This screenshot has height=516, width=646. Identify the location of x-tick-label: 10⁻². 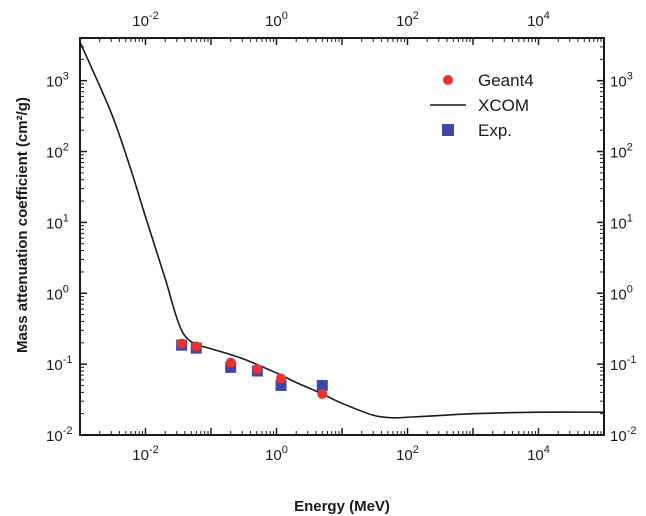
(145, 454).